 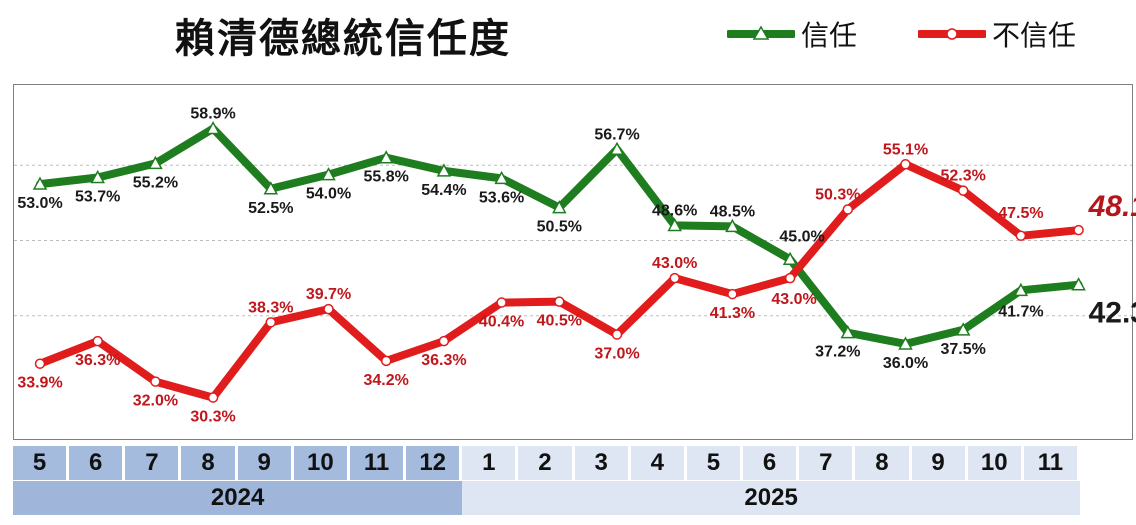 What do you see at coordinates (386, 380) in the screenshot?
I see `distrust-label-6: 34.2%` at bounding box center [386, 380].